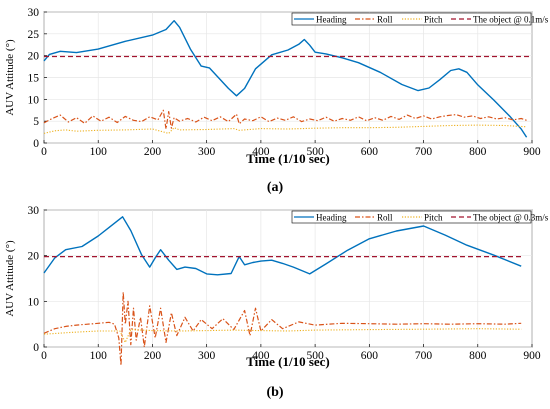 The width and height of the screenshot is (550, 409). I want to click on y-tick-label: 25, so click(34, 35).